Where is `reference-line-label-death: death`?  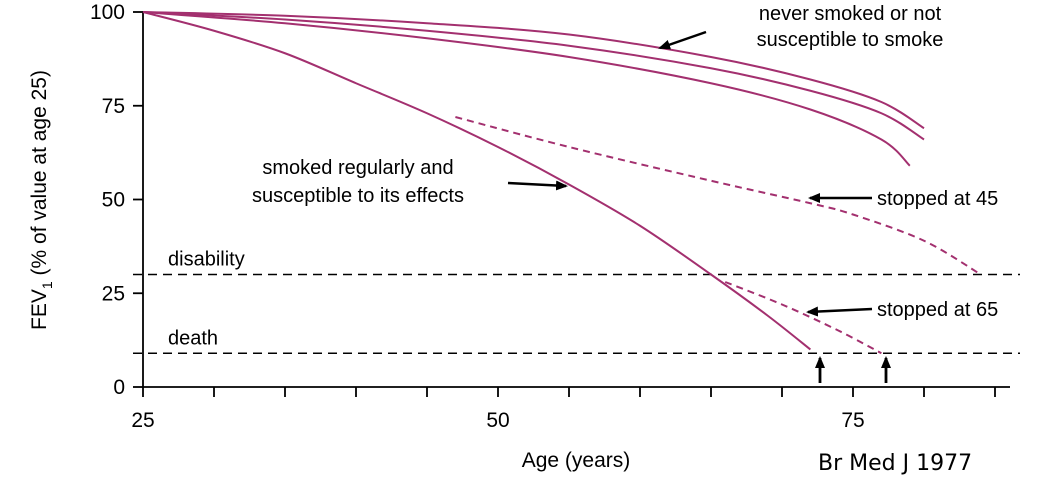
reference-line-label-death: death is located at coordinates (193, 338).